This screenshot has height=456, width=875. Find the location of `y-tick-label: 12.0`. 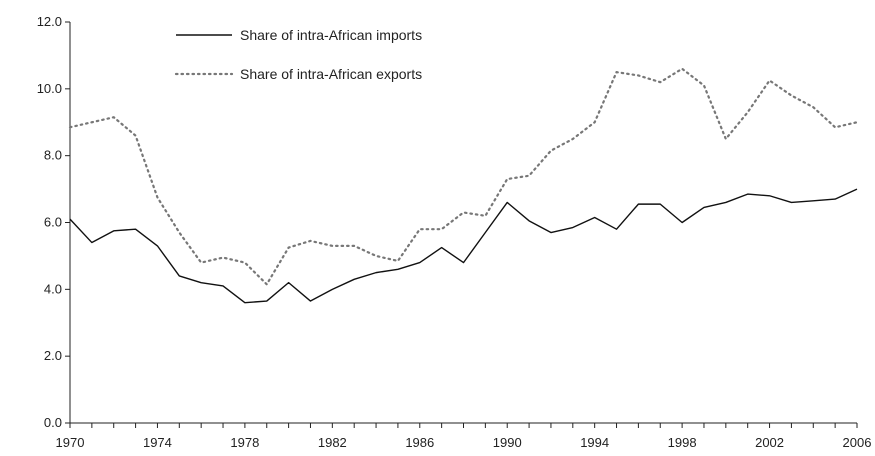

y-tick-label: 12.0 is located at coordinates (49, 21).